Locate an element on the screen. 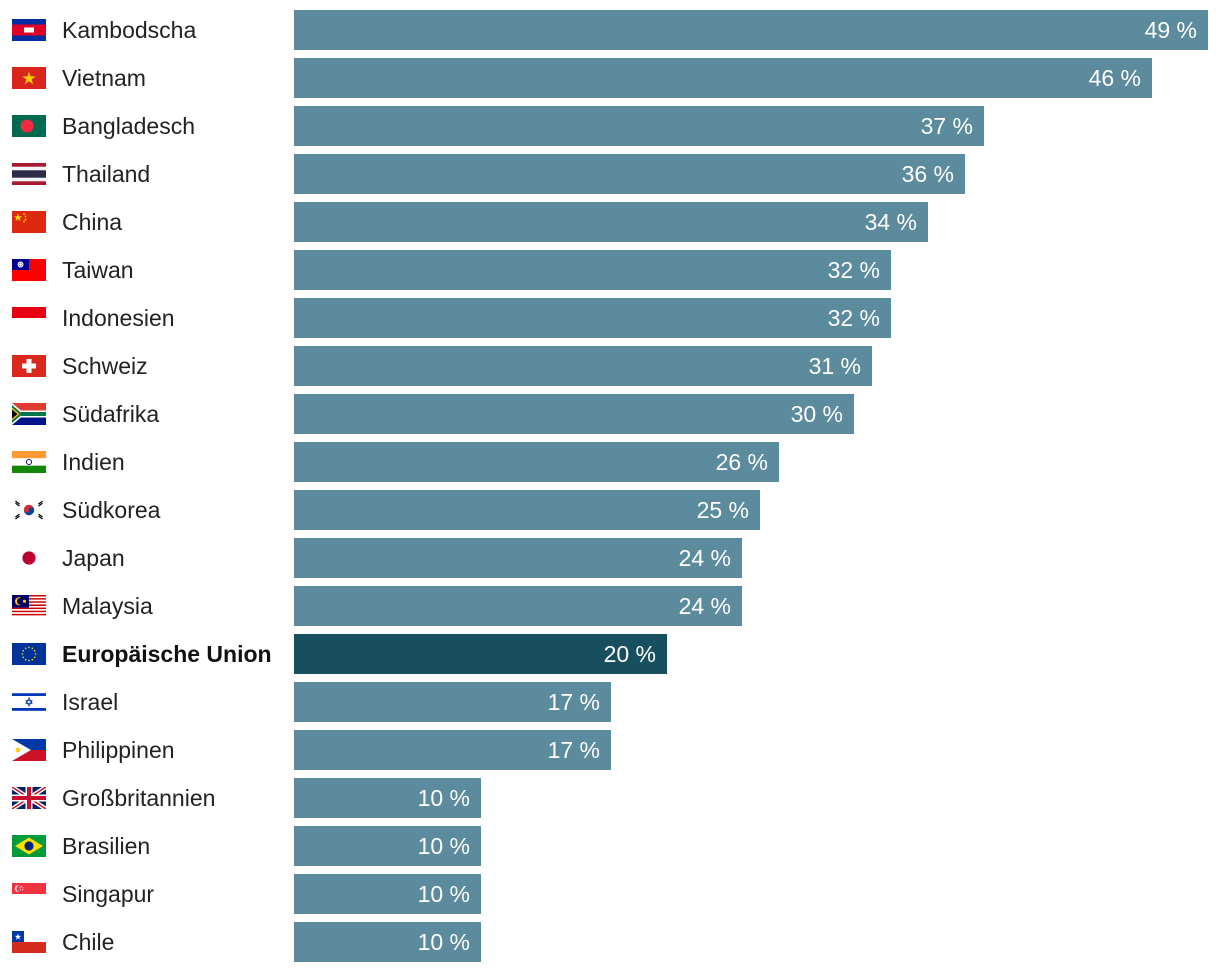 The height and width of the screenshot is (972, 1220). country-label: Philippinen is located at coordinates (118, 750).